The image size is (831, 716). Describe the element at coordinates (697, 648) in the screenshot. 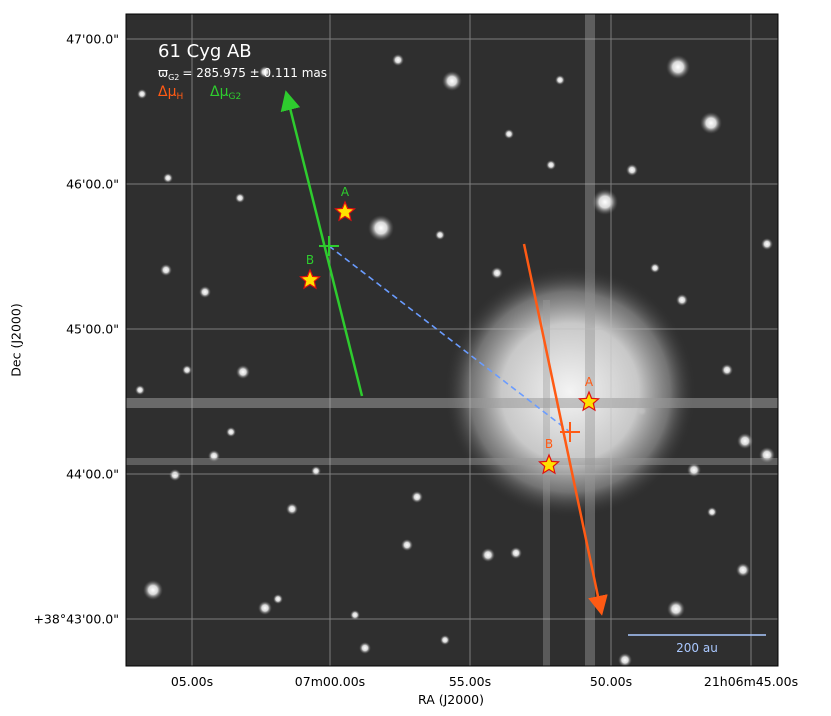

I see `scale-bar-label: 200 au` at that location.